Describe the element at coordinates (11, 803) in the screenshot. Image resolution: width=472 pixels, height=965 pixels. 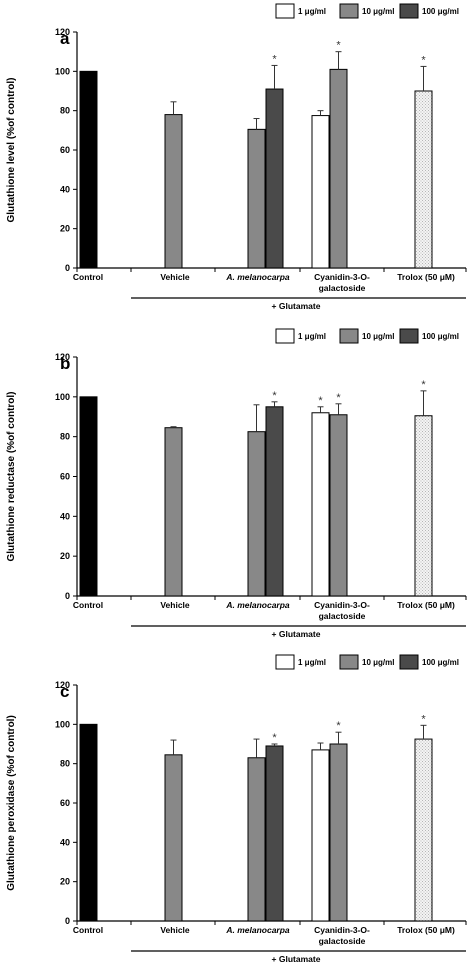
I see `y-axis-label: Glutathione peroxidase (%of control)` at that location.